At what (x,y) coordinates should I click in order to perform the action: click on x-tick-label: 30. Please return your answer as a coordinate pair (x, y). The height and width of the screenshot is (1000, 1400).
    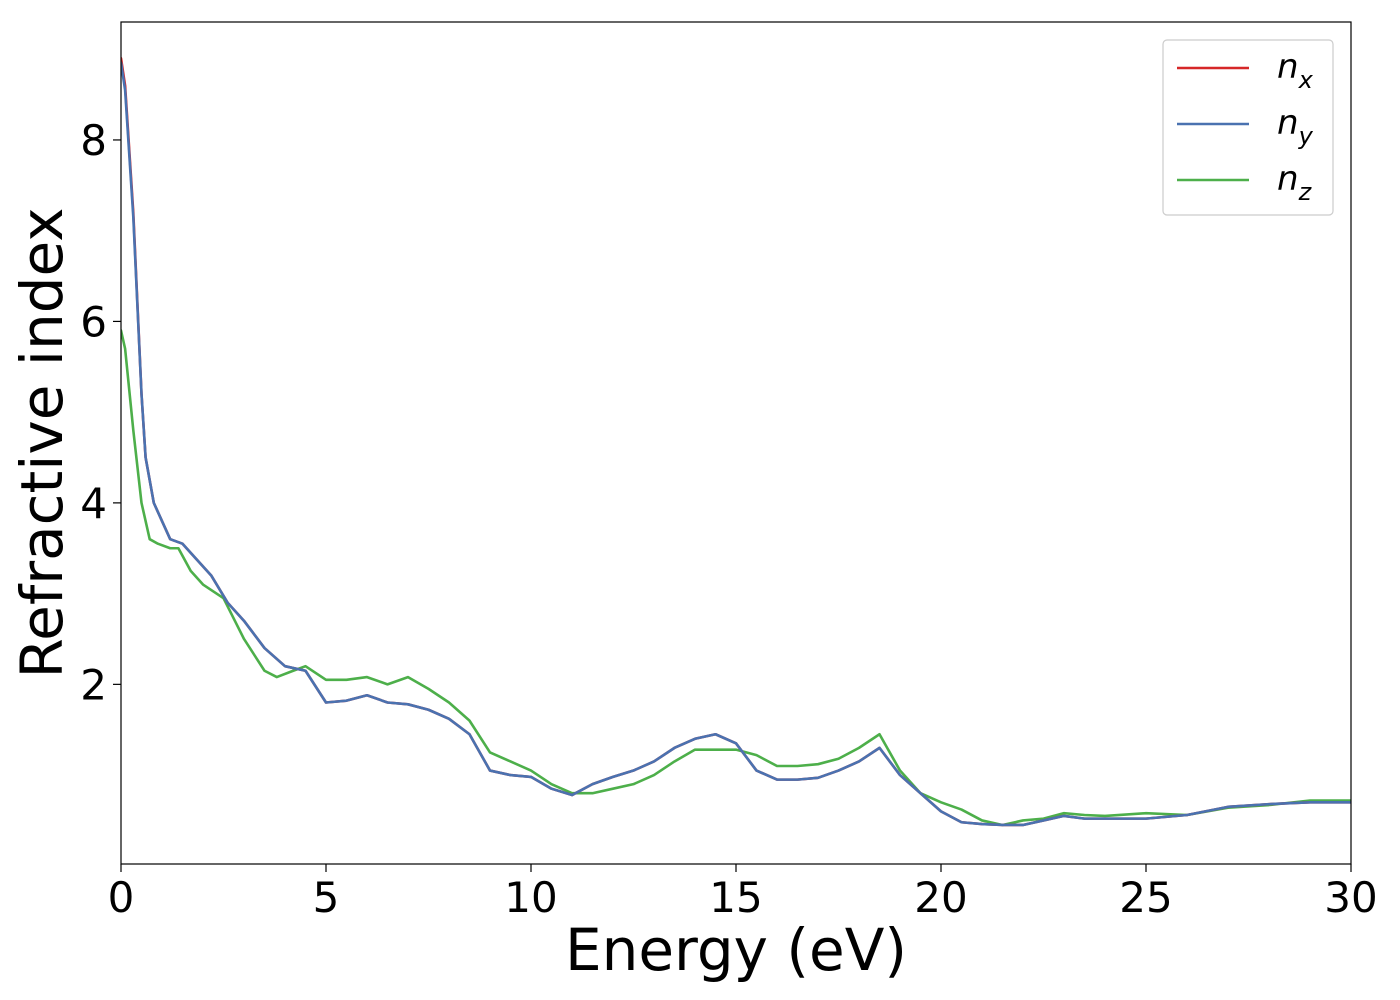
    Looking at the image, I should click on (1350, 897).